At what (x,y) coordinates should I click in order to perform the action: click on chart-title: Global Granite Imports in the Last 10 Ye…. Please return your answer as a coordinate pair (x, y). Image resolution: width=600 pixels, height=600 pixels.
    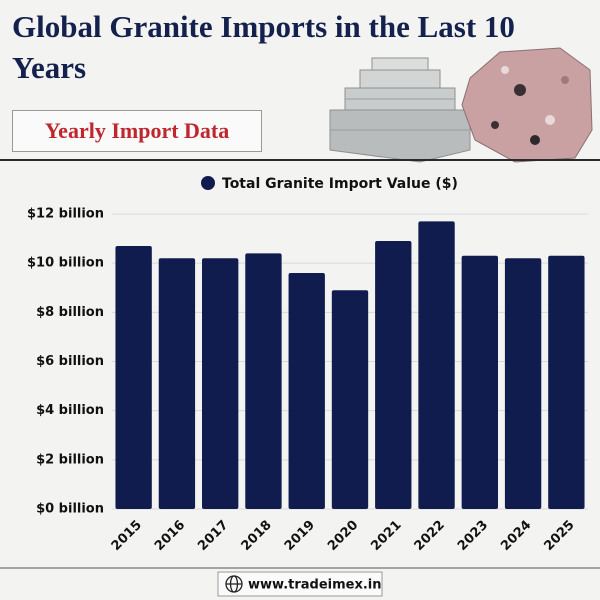
    Looking at the image, I should click on (263, 47).